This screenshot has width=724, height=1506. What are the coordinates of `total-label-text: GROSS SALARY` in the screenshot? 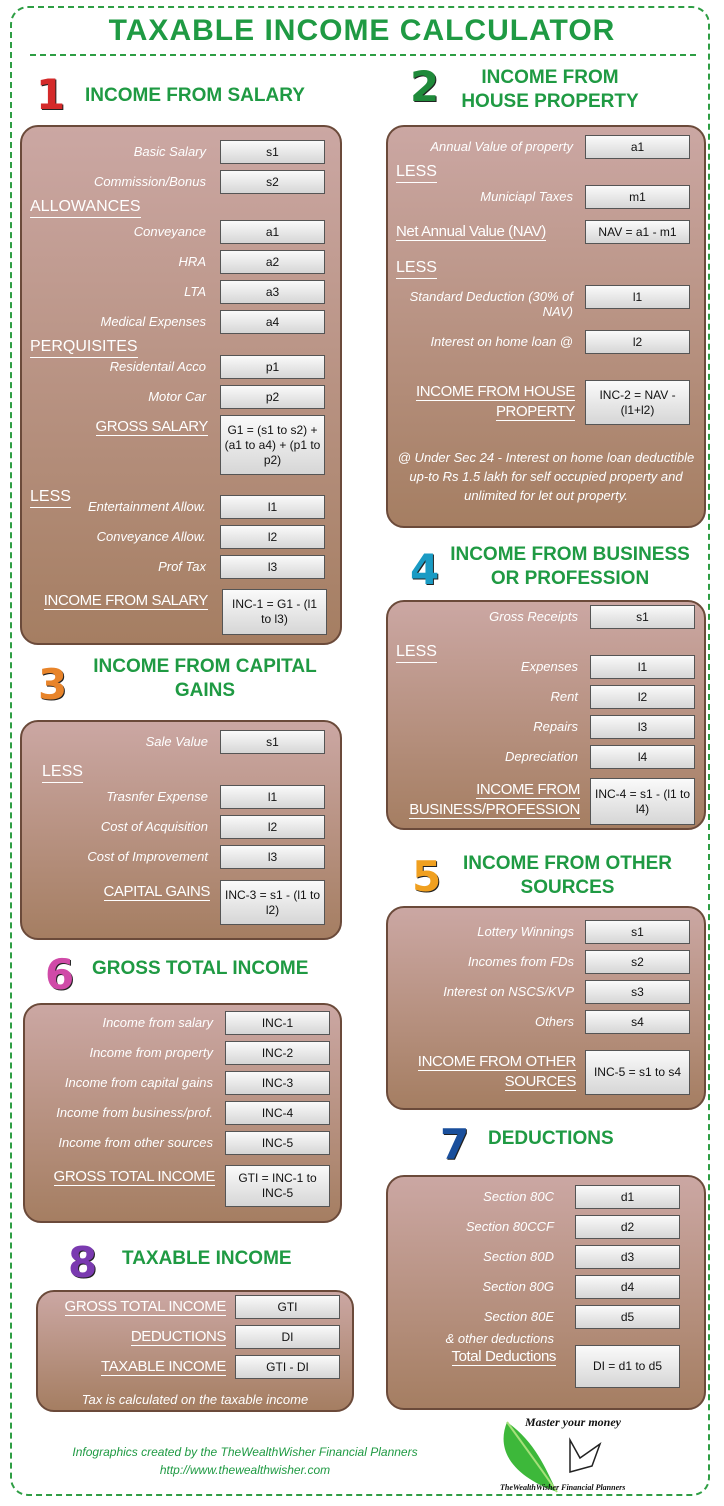 It's located at (151, 427).